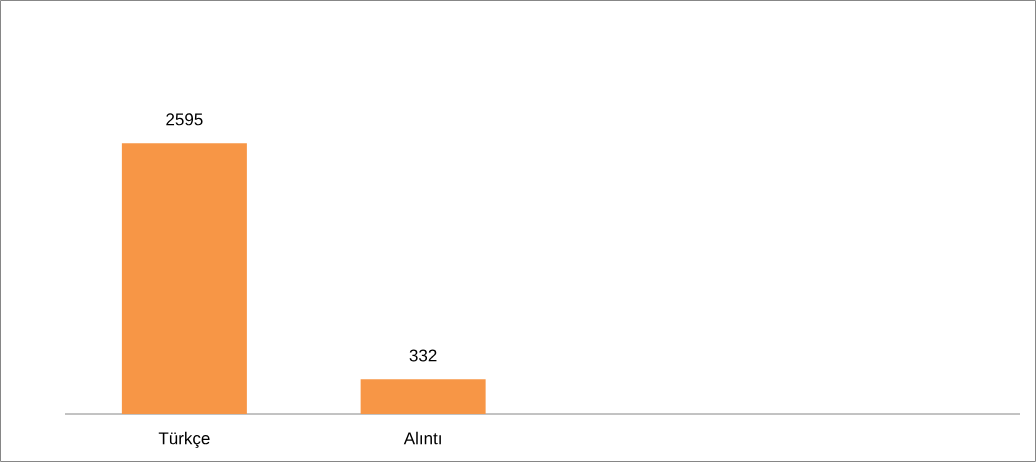 The height and width of the screenshot is (462, 1036). Describe the element at coordinates (423, 355) in the screenshot. I see `data-label: 332` at that location.